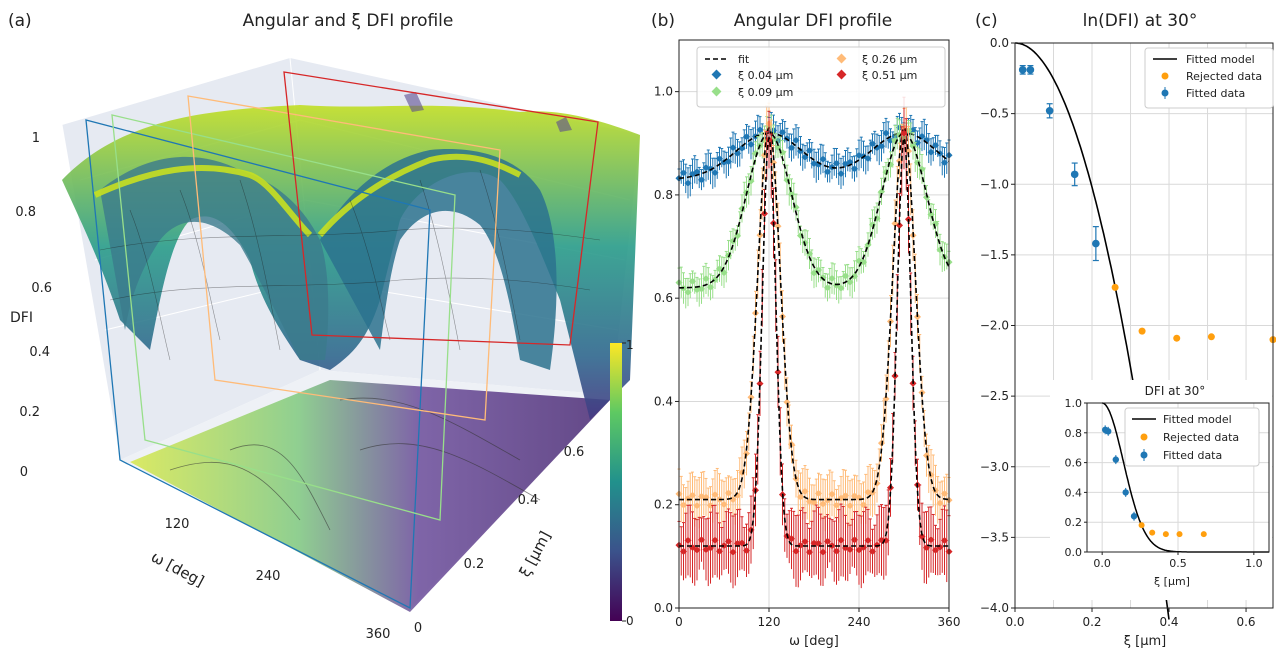 The width and height of the screenshot is (1276, 648). What do you see at coordinates (994, 467) in the screenshot?
I see `y-tick-label: −3.0` at bounding box center [994, 467].